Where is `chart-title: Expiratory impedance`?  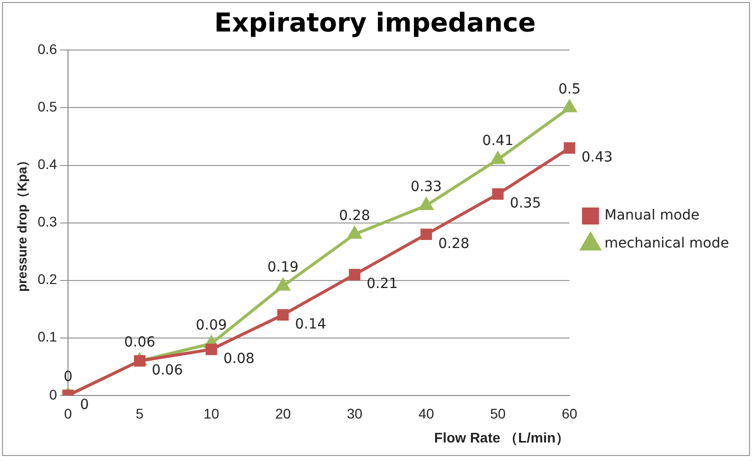
chart-title: Expiratory impedance is located at coordinates (375, 23).